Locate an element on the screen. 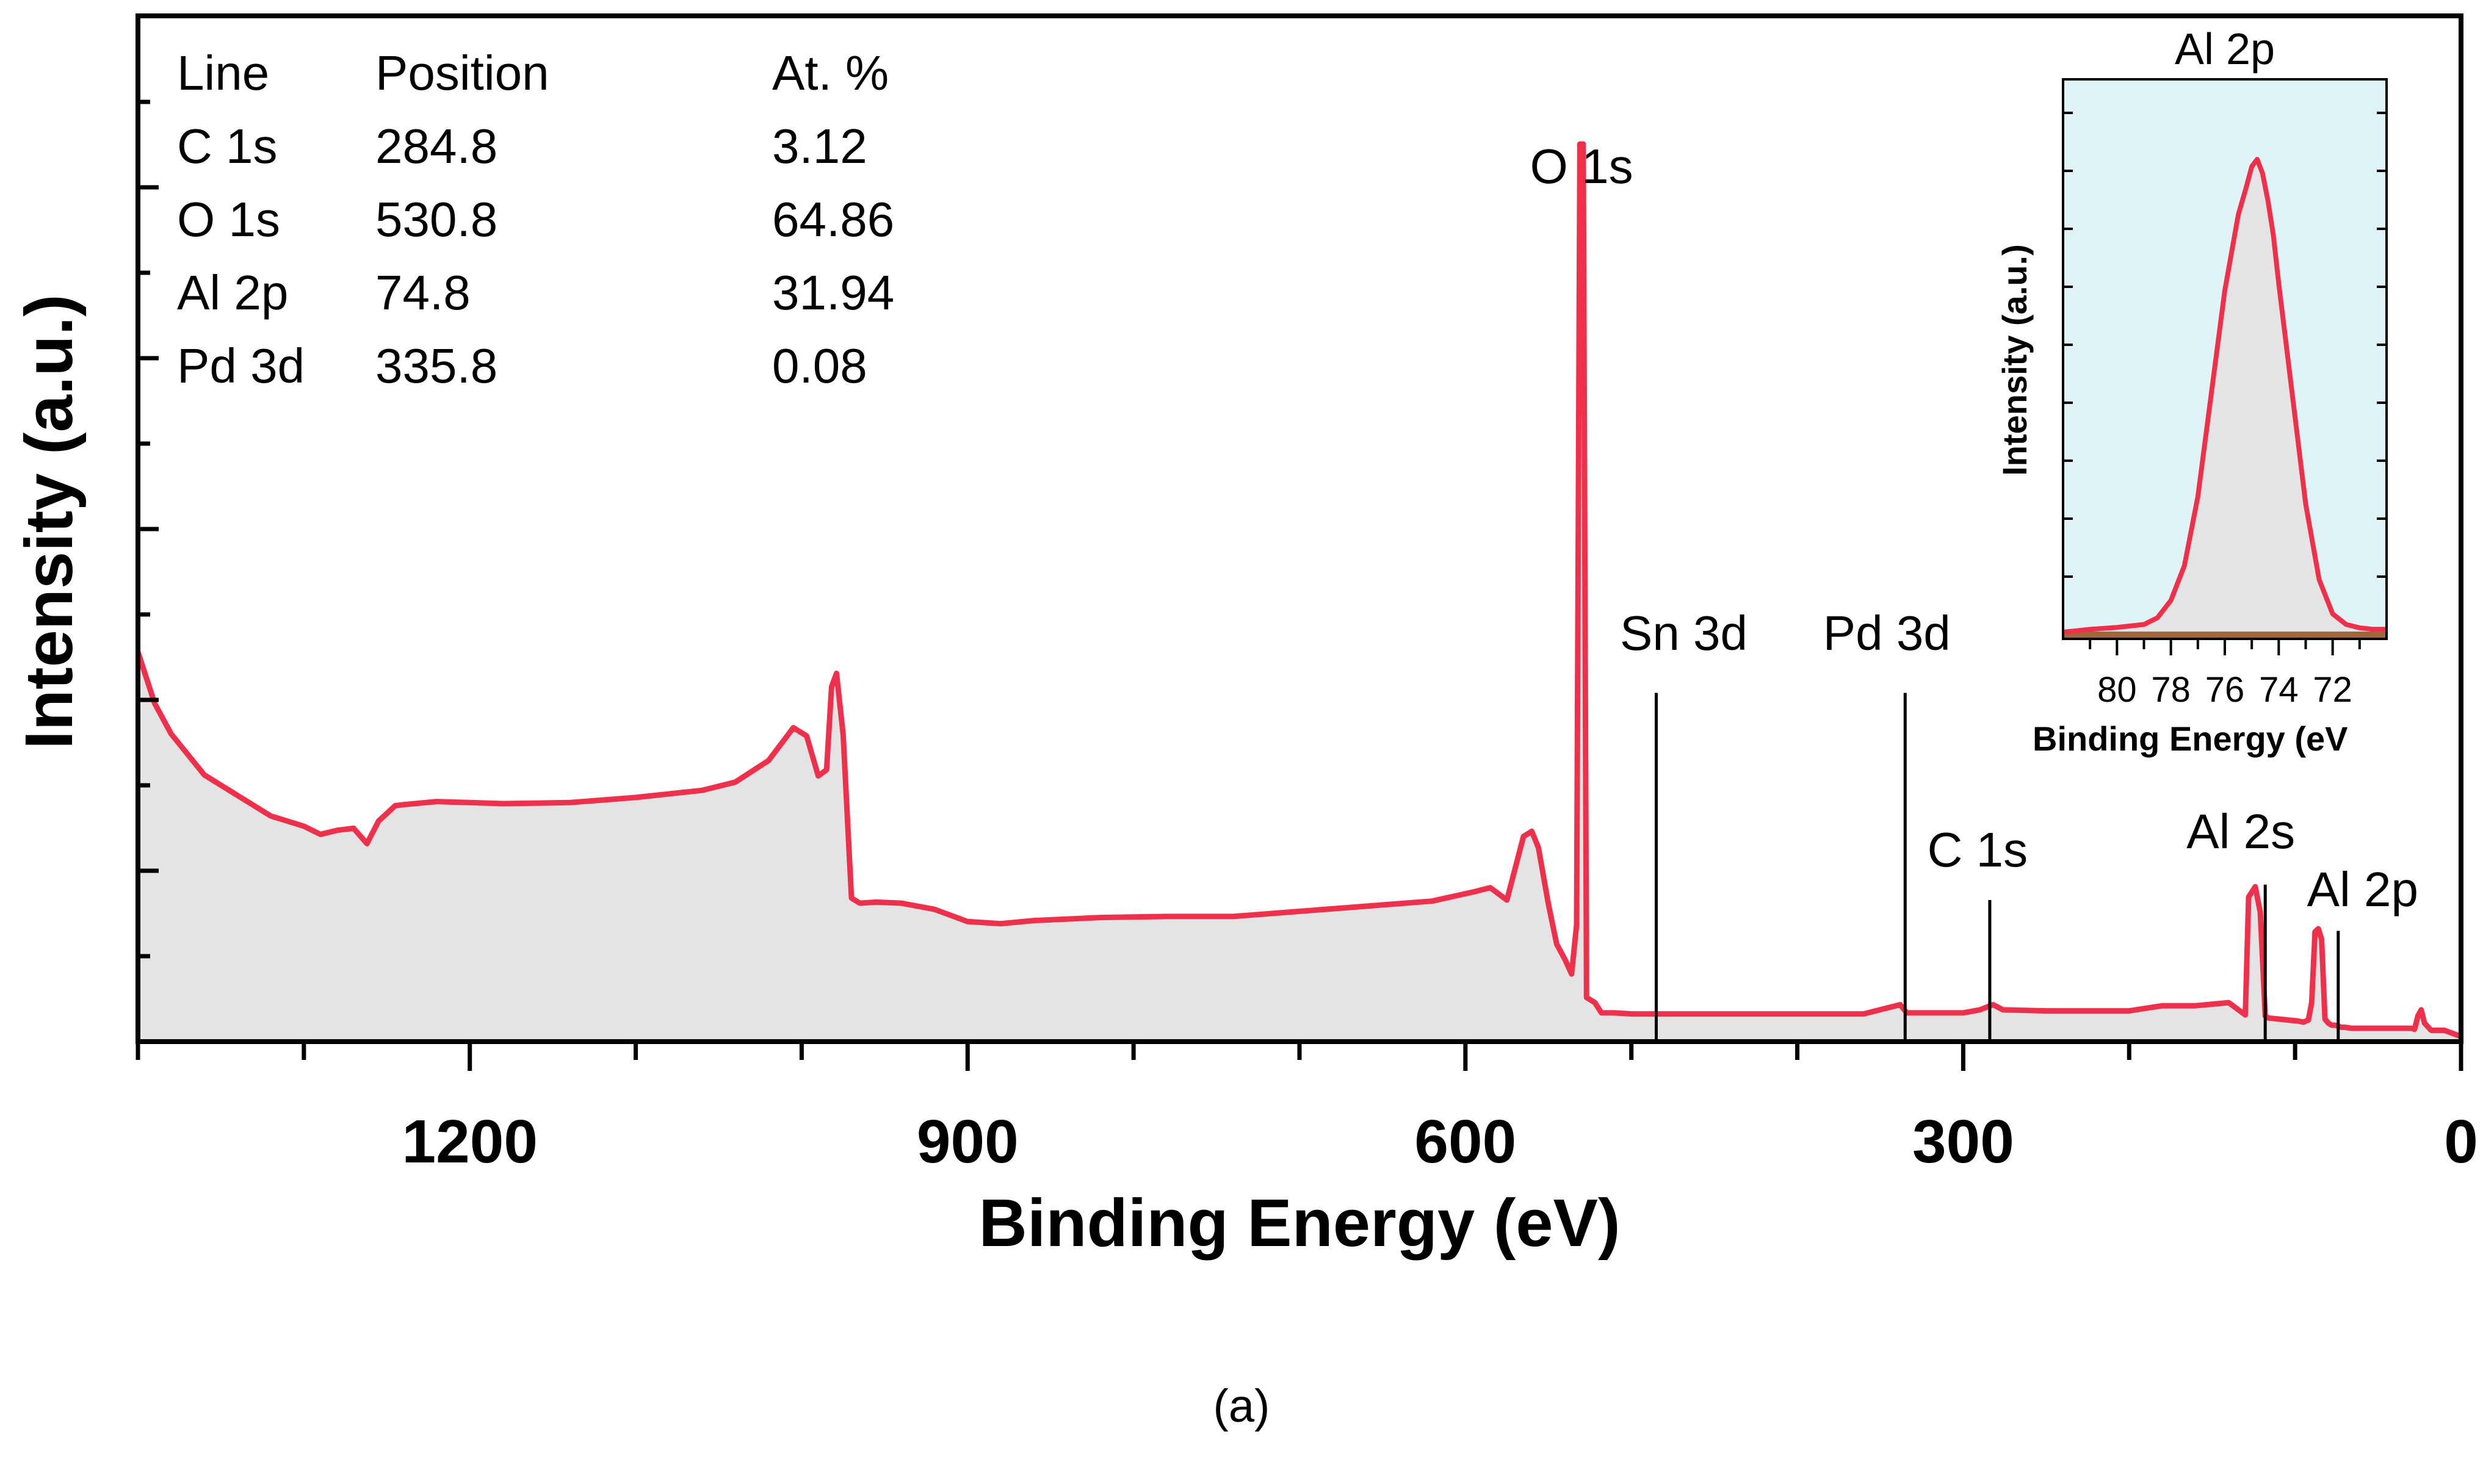 Image resolution: width=2483 pixels, height=1484 pixels. inset-y-axis-label: Intensity (a.u.) is located at coordinates (2014, 360).